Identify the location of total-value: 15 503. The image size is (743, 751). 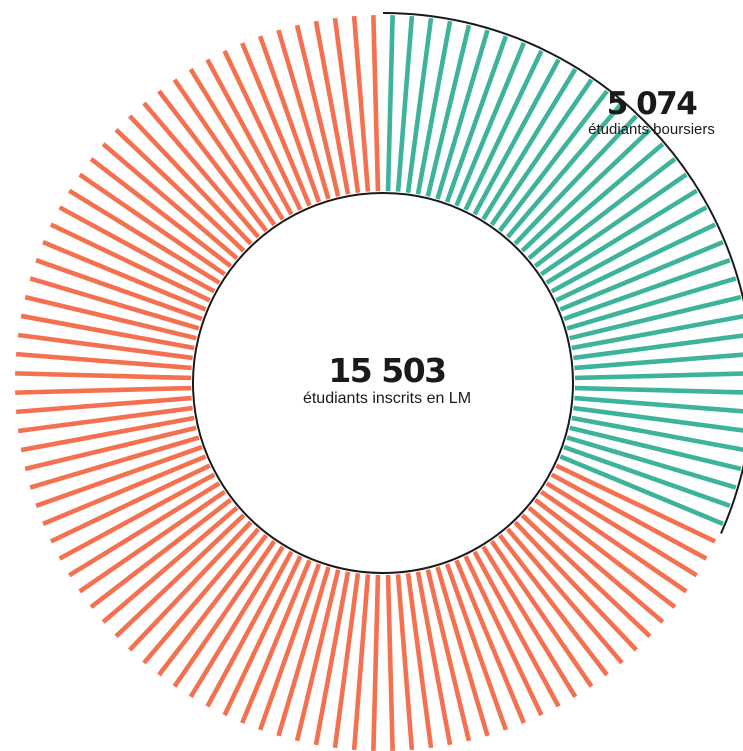
(387, 370).